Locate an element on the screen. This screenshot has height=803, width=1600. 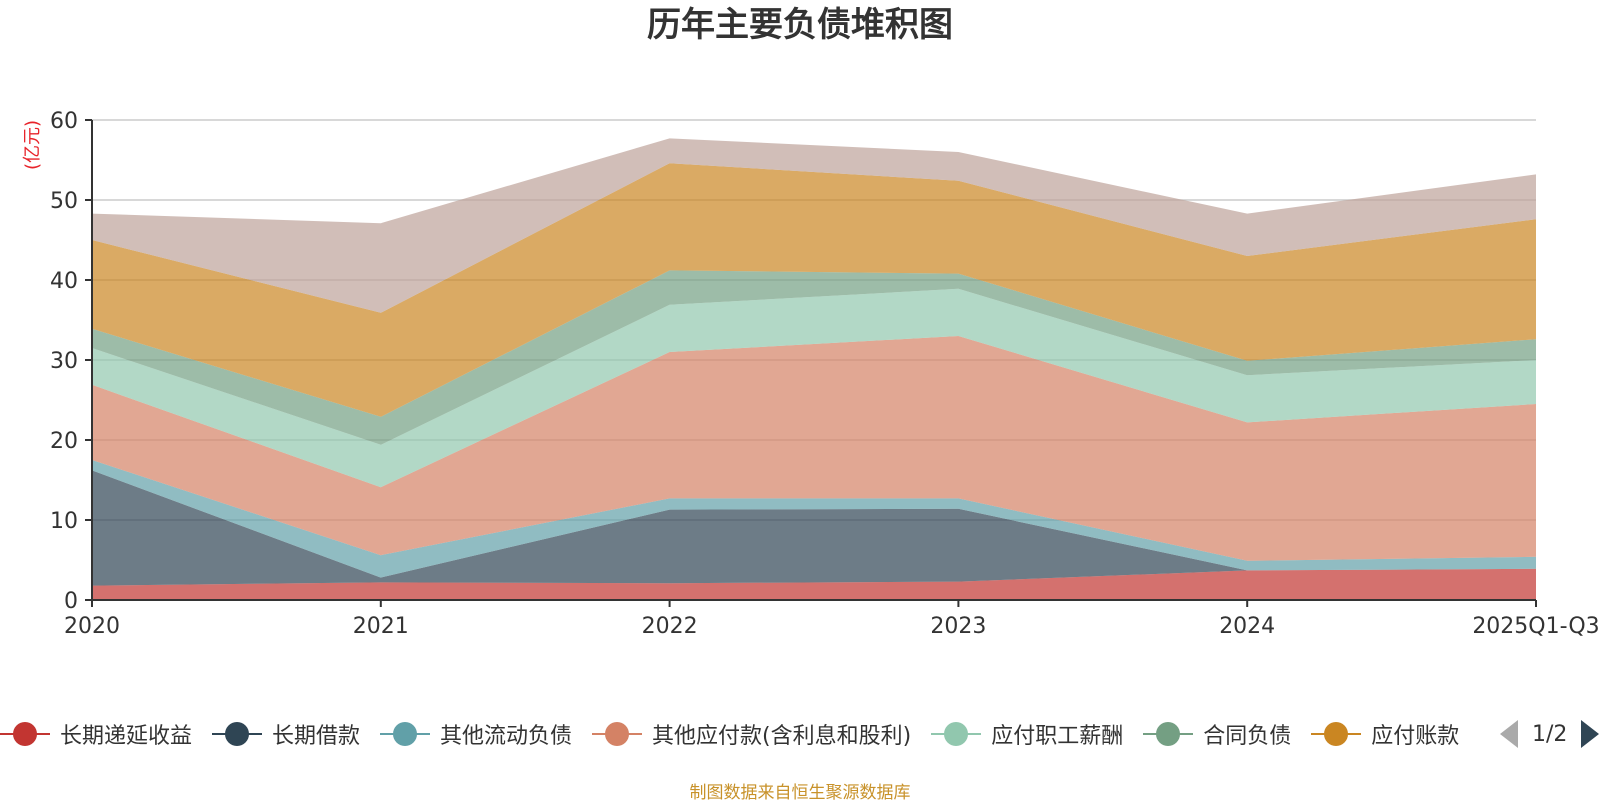
legend-item: 长期借款 is located at coordinates (286, 734).